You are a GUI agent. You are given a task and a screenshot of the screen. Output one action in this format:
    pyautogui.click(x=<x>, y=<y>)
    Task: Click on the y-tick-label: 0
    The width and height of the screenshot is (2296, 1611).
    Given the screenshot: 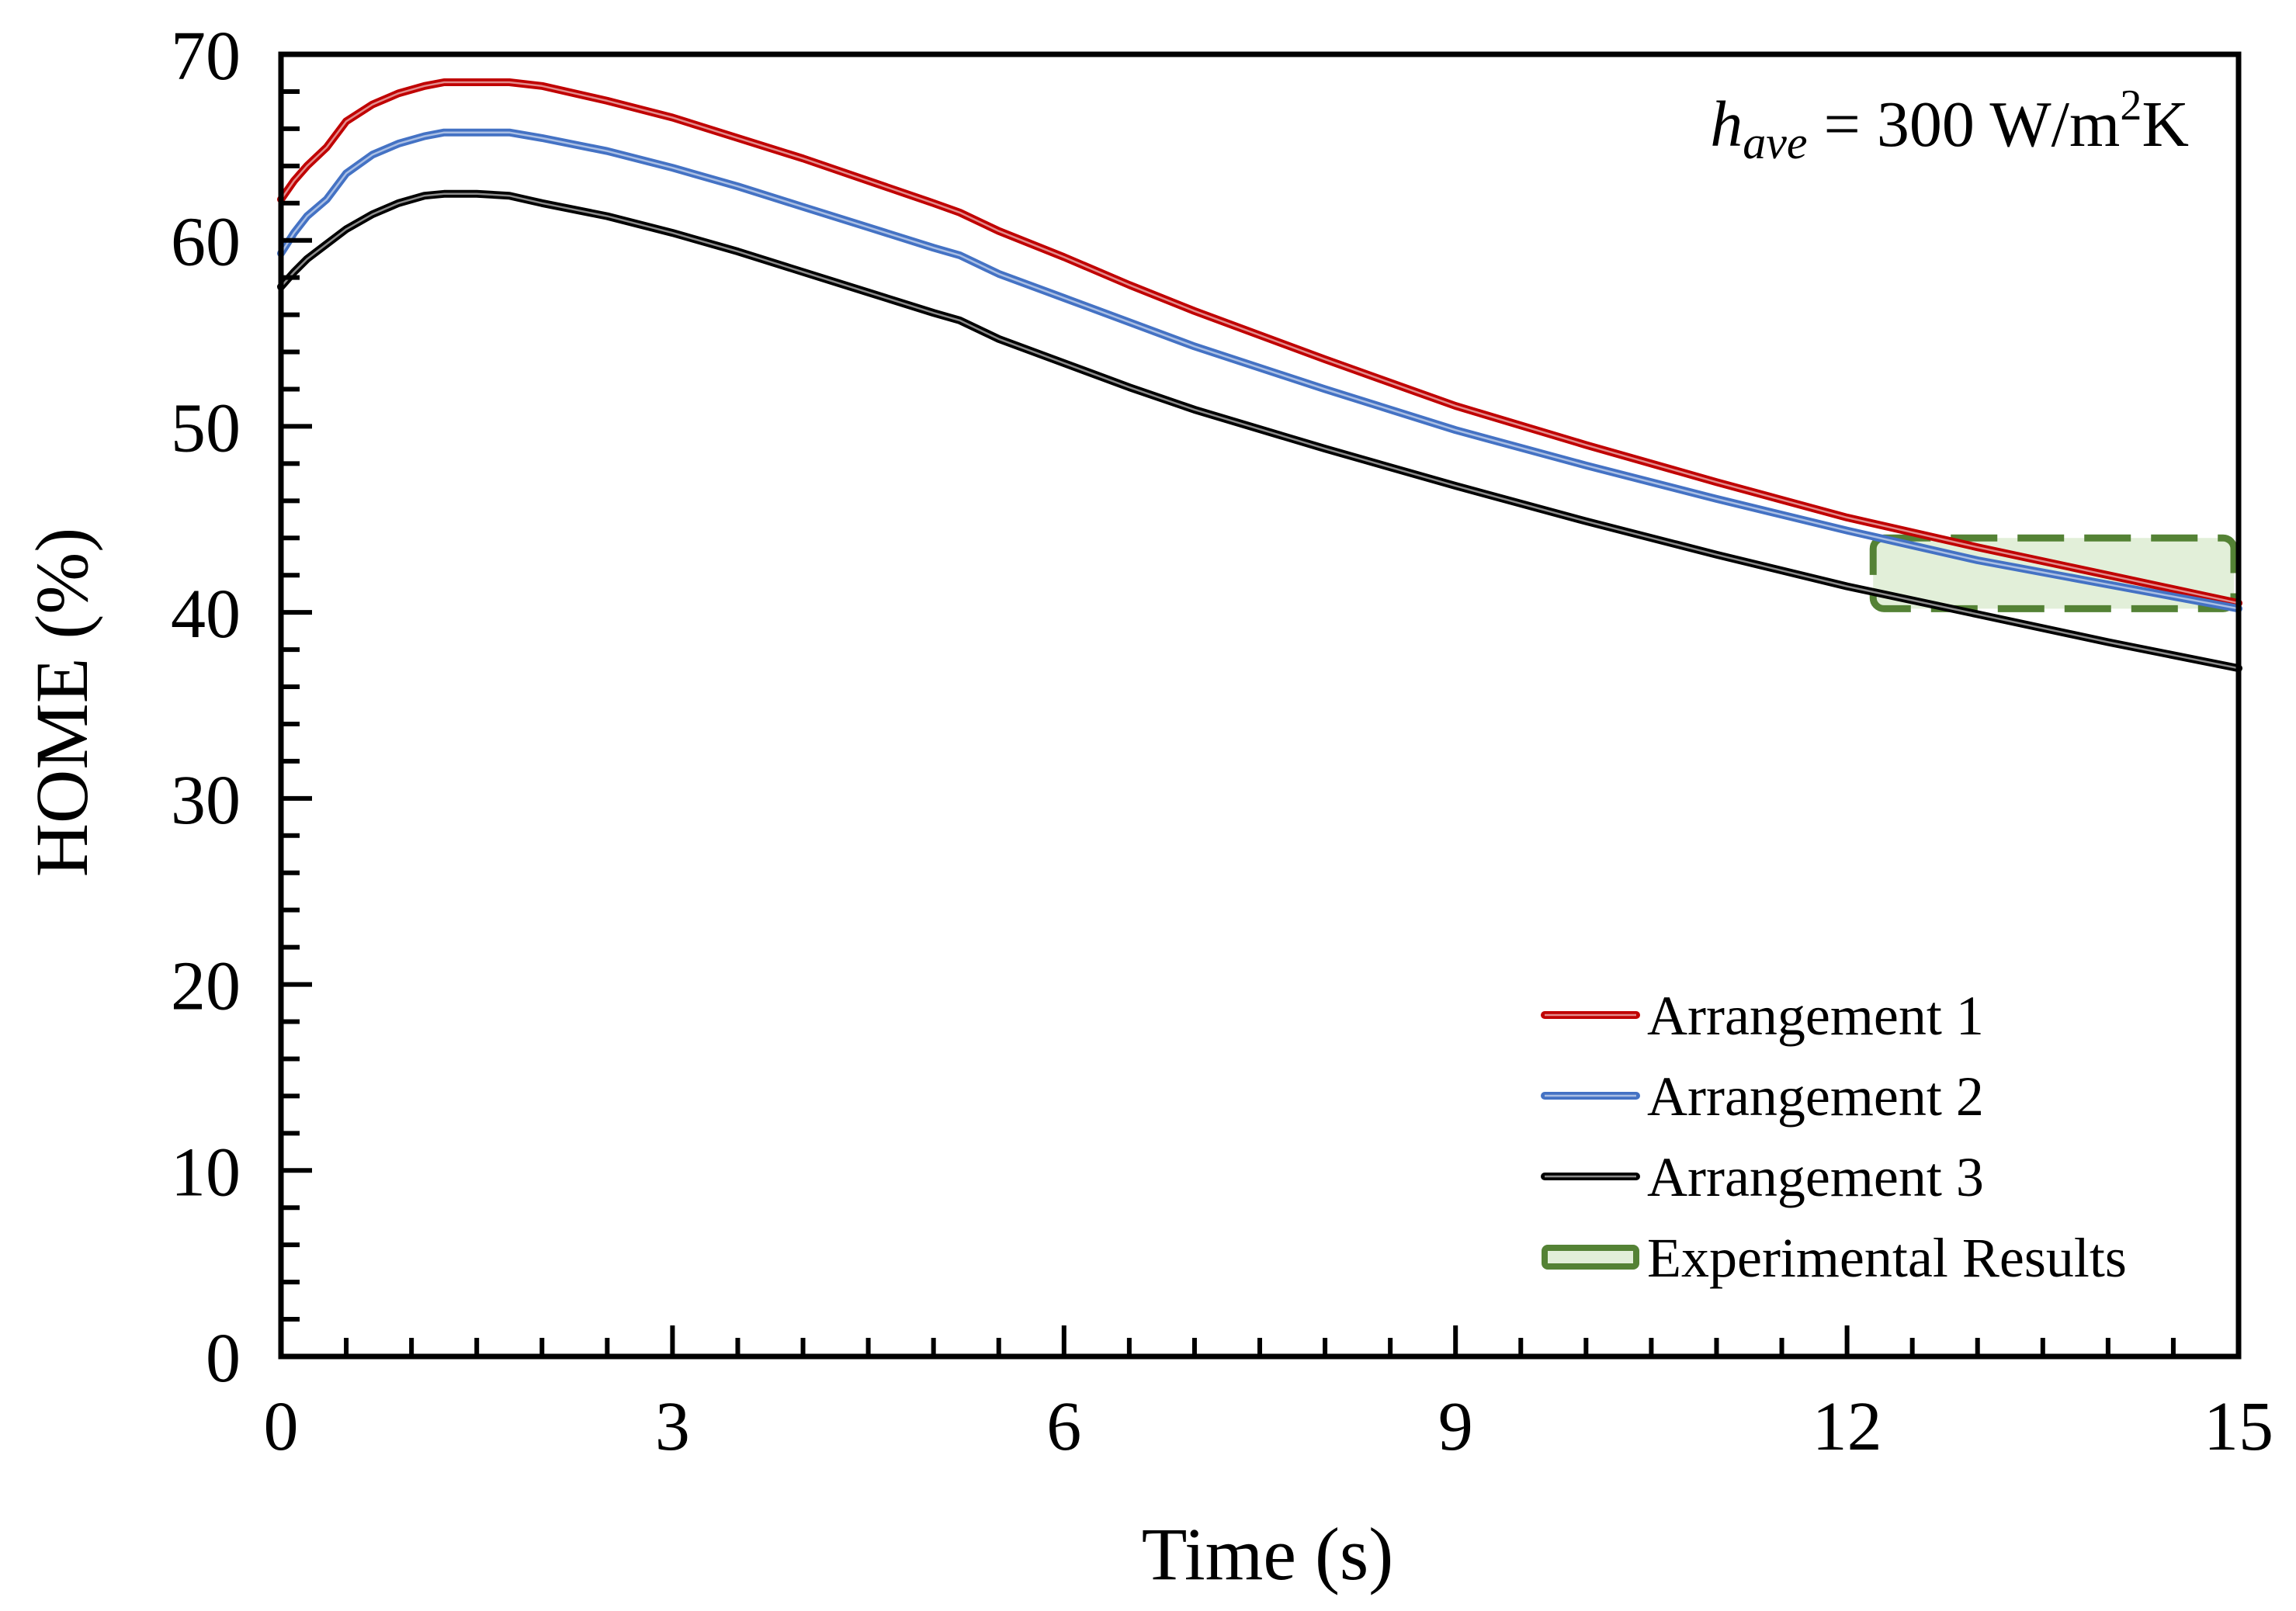 What is the action you would take?
    pyautogui.click(x=223, y=1358)
    